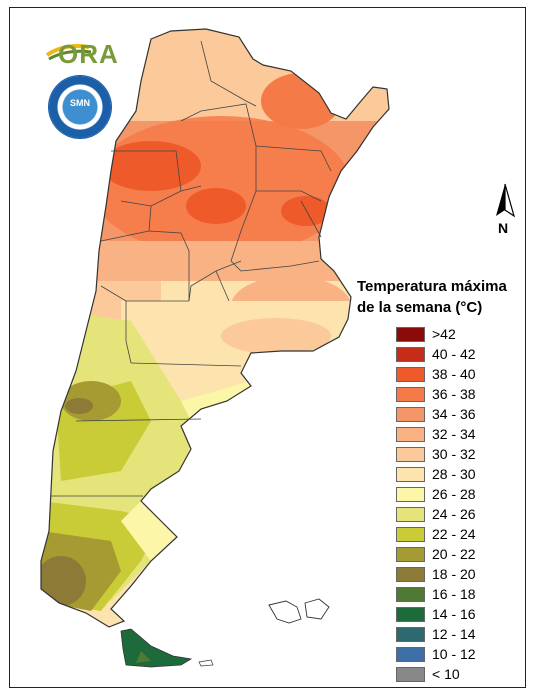 The image size is (538, 696). Describe the element at coordinates (454, 414) in the screenshot. I see `legend-label: 34 - 36` at that location.